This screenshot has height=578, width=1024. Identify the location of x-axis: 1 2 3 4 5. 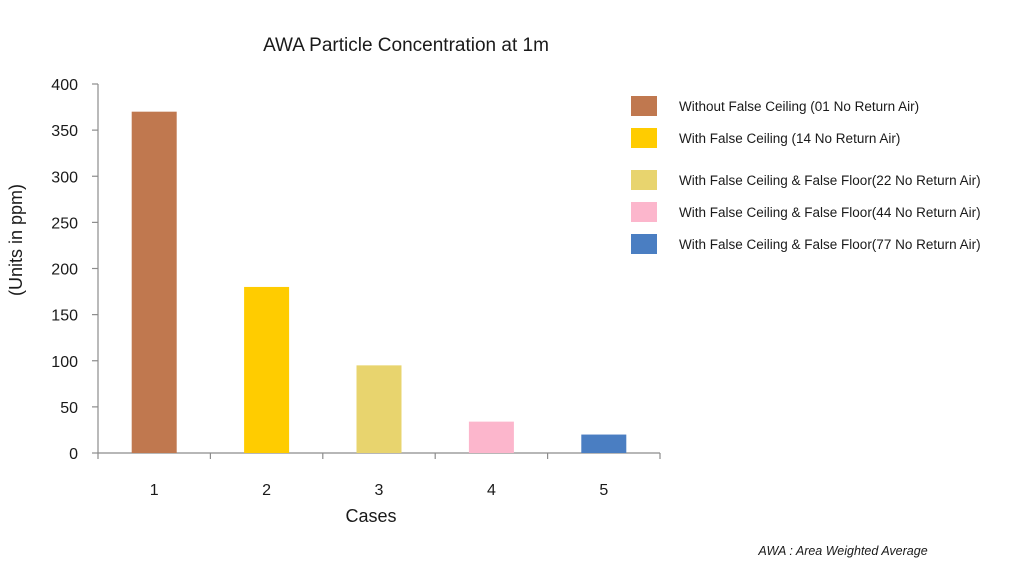
(379, 475).